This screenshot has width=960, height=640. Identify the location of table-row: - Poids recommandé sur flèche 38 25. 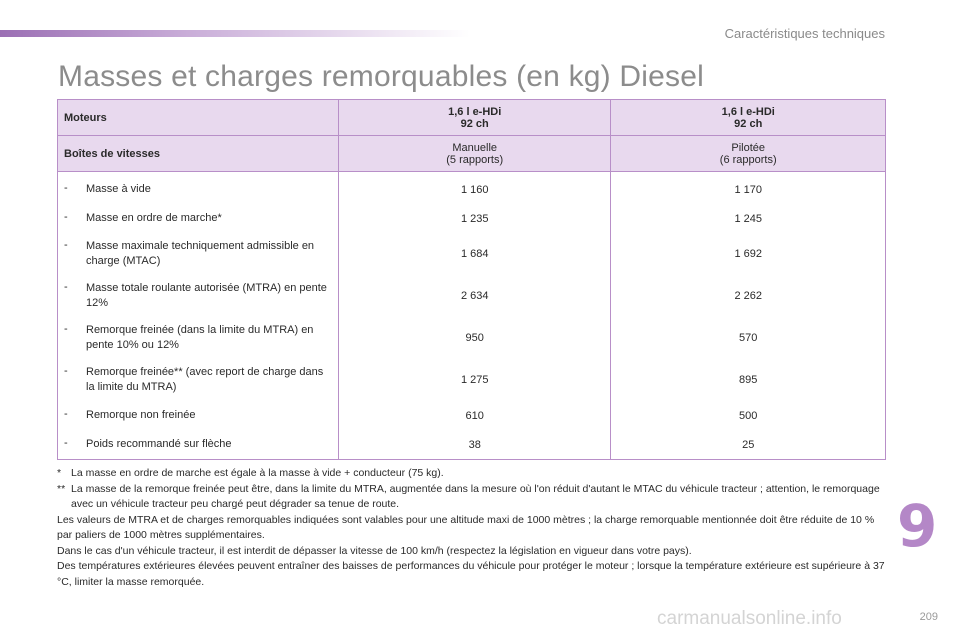
(471, 445).